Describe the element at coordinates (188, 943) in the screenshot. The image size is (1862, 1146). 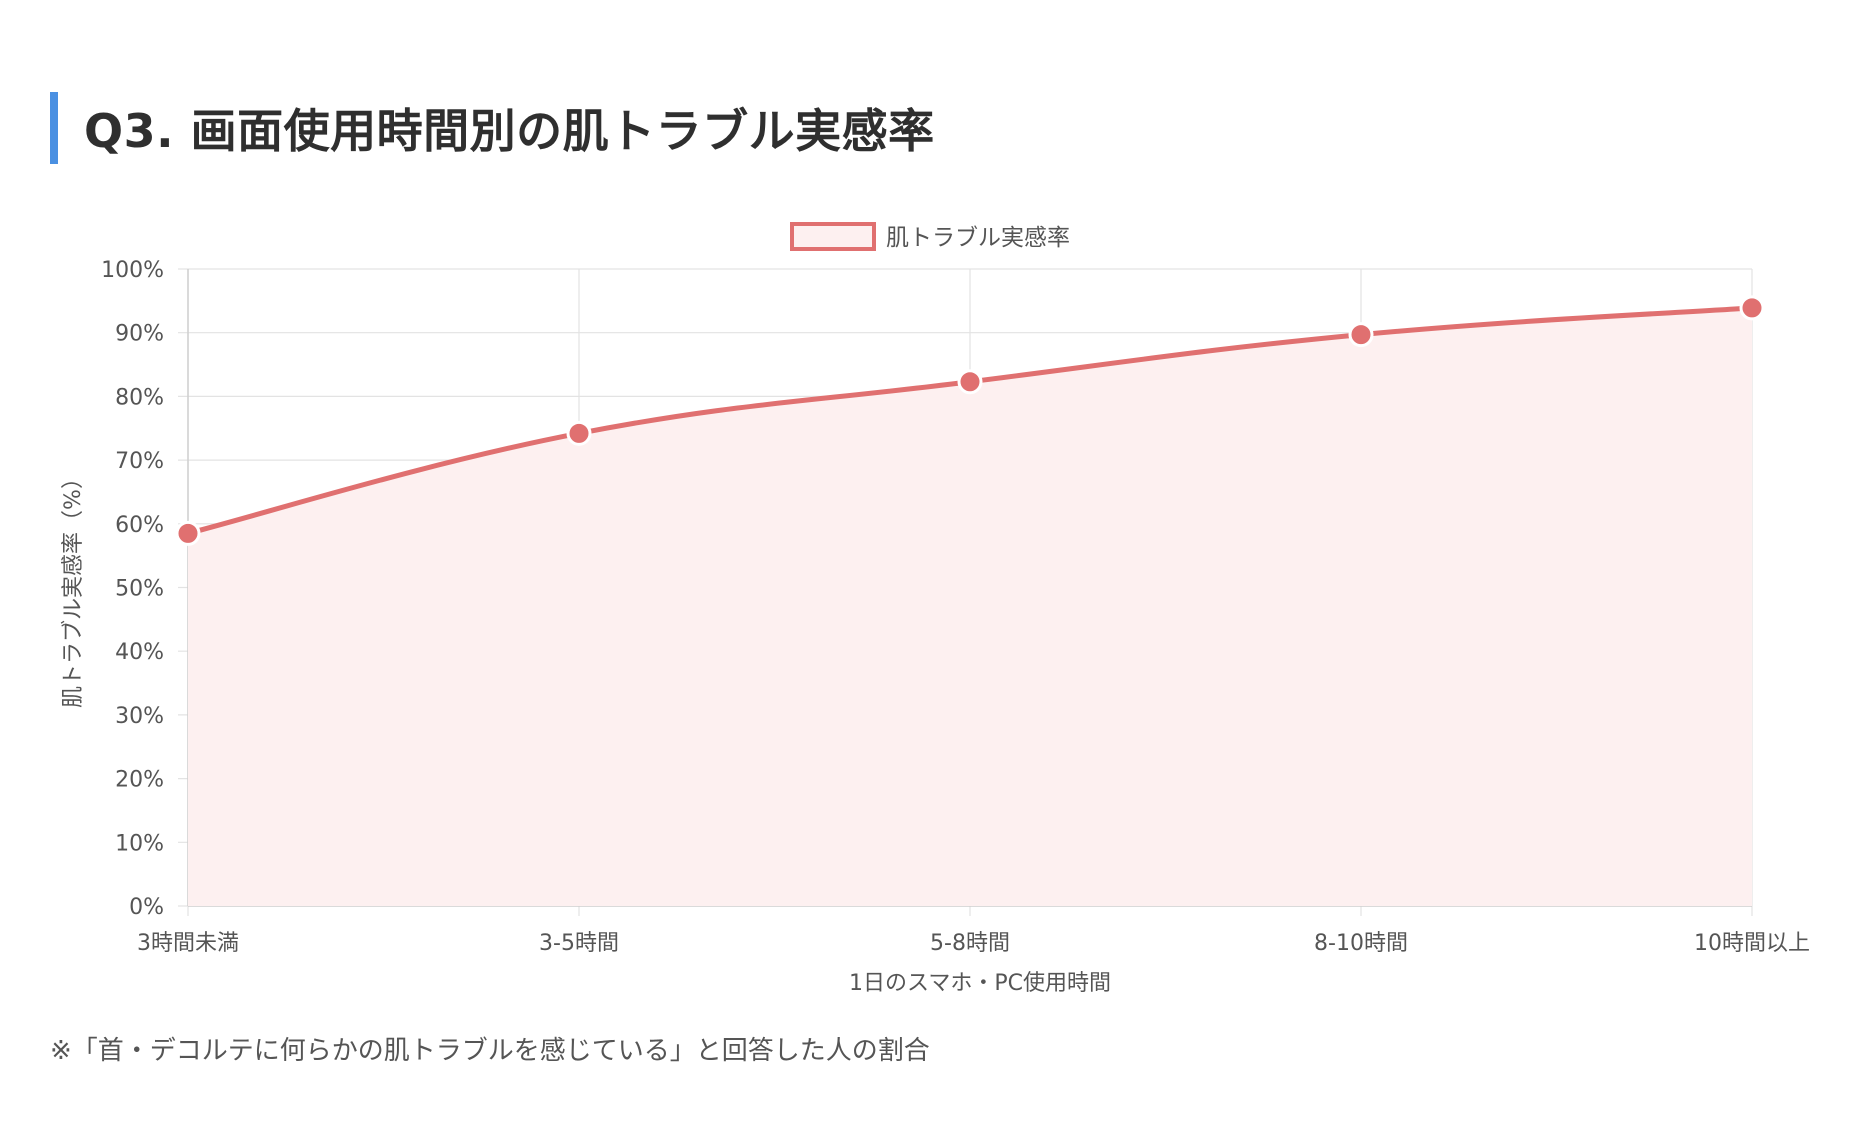
I see `x-tick-label: 3時間未満` at that location.